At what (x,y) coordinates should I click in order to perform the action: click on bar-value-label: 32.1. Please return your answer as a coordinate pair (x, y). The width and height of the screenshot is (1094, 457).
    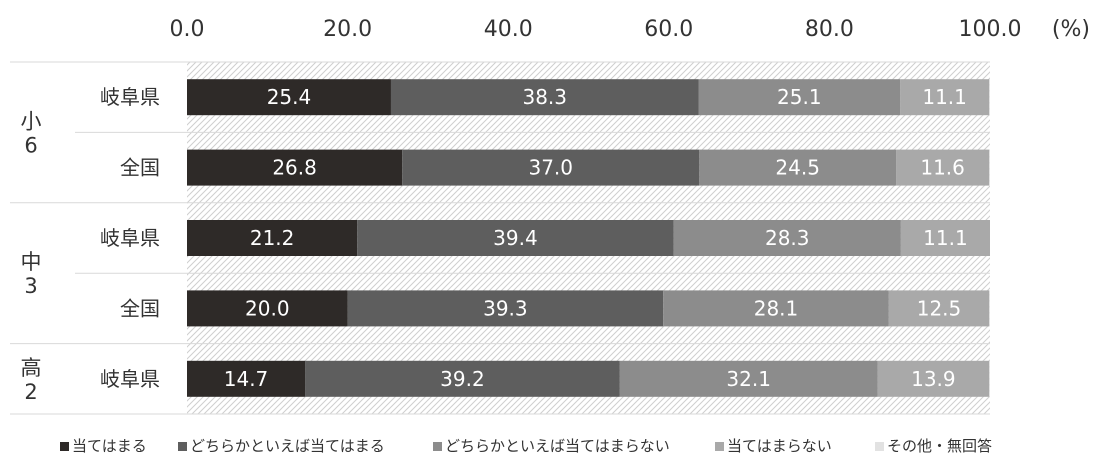
    Looking at the image, I should click on (748, 379).